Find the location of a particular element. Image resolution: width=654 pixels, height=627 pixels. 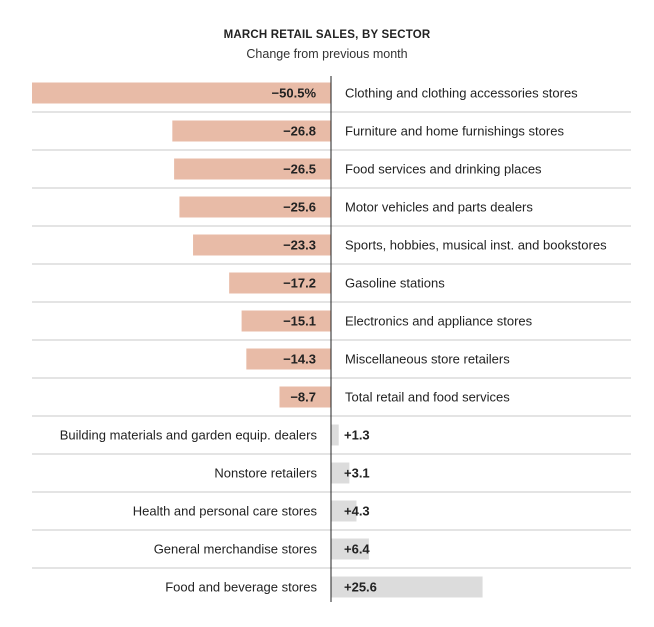

data-label: −8.7 is located at coordinates (303, 397).